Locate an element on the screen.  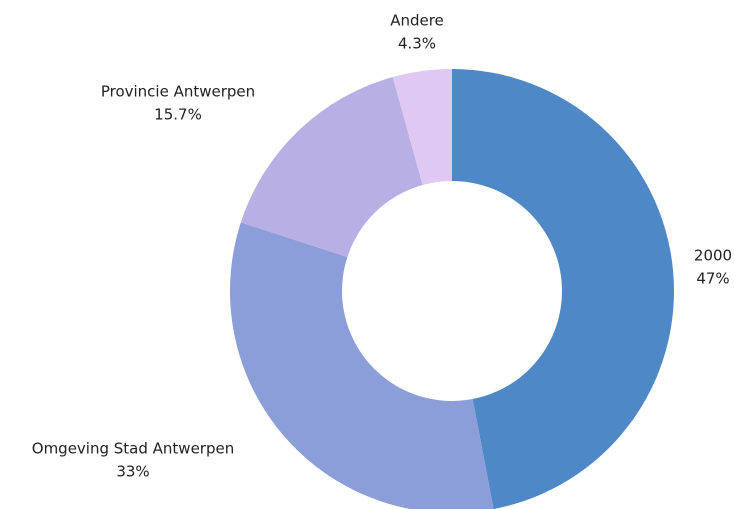
slice-label: Andere is located at coordinates (417, 21).